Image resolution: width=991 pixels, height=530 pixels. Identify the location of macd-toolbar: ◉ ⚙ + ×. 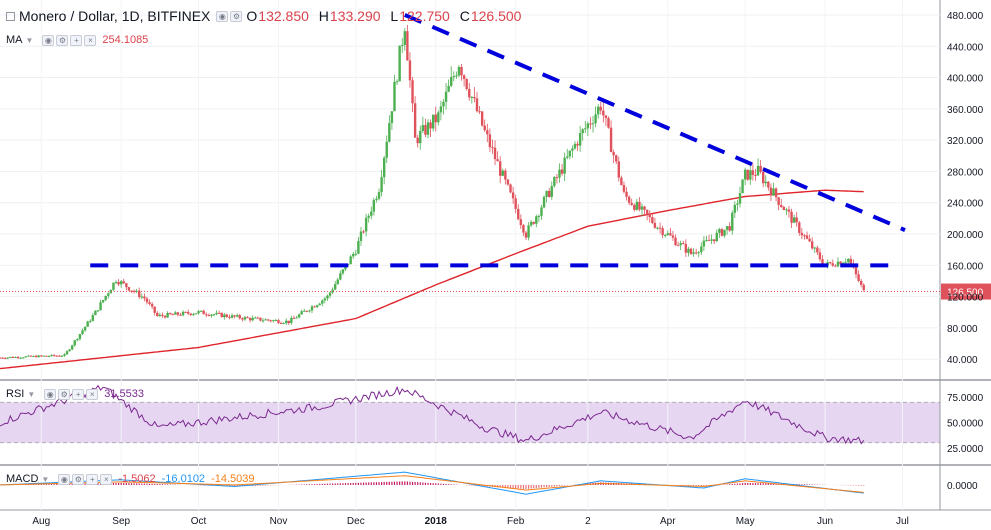
(85, 479).